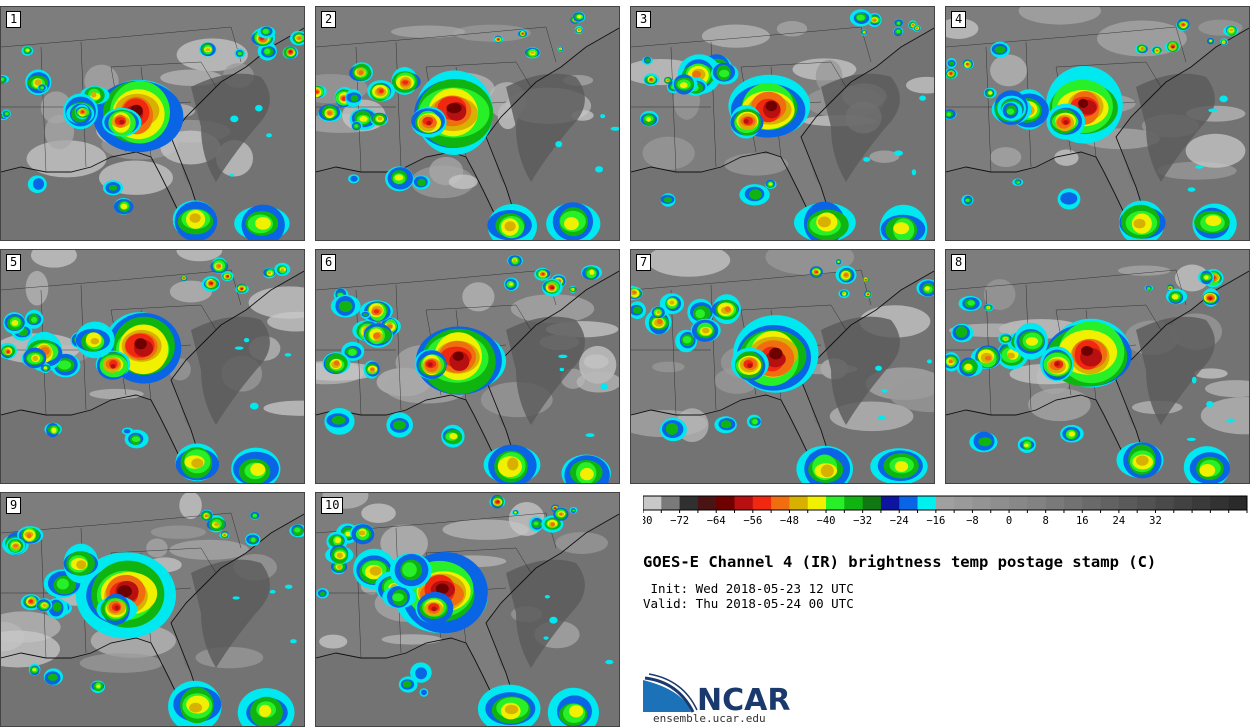  Describe the element at coordinates (545, 127) in the screenshot. I see `dry-slot` at that location.